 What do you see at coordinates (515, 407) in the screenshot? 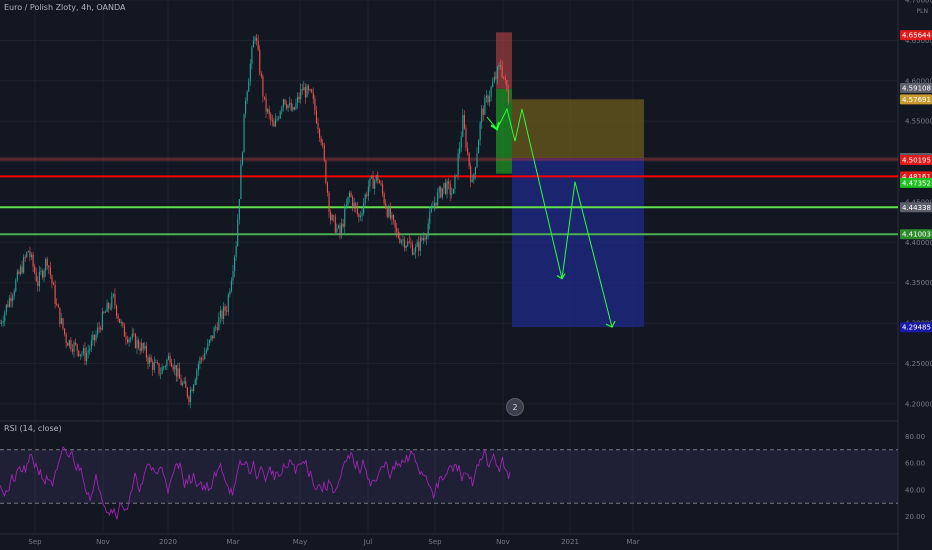
I see `tradingview-logo-icon: 2` at bounding box center [515, 407].